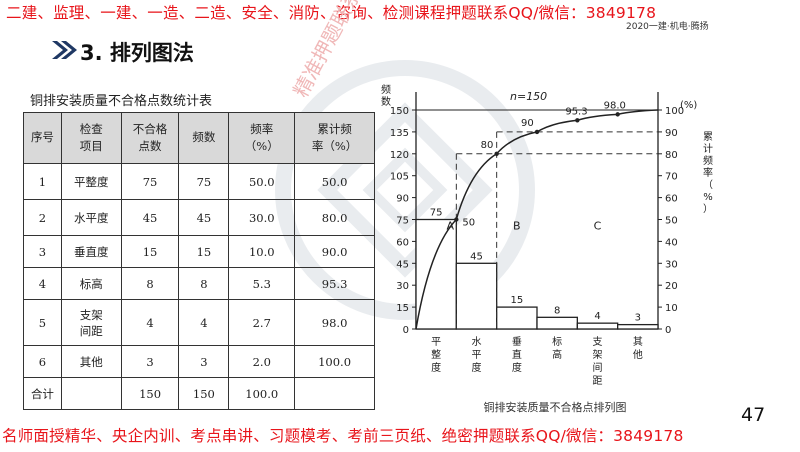 The width and height of the screenshot is (800, 452). Describe the element at coordinates (399, 155) in the screenshot. I see `tick-label-left: 120` at that location.